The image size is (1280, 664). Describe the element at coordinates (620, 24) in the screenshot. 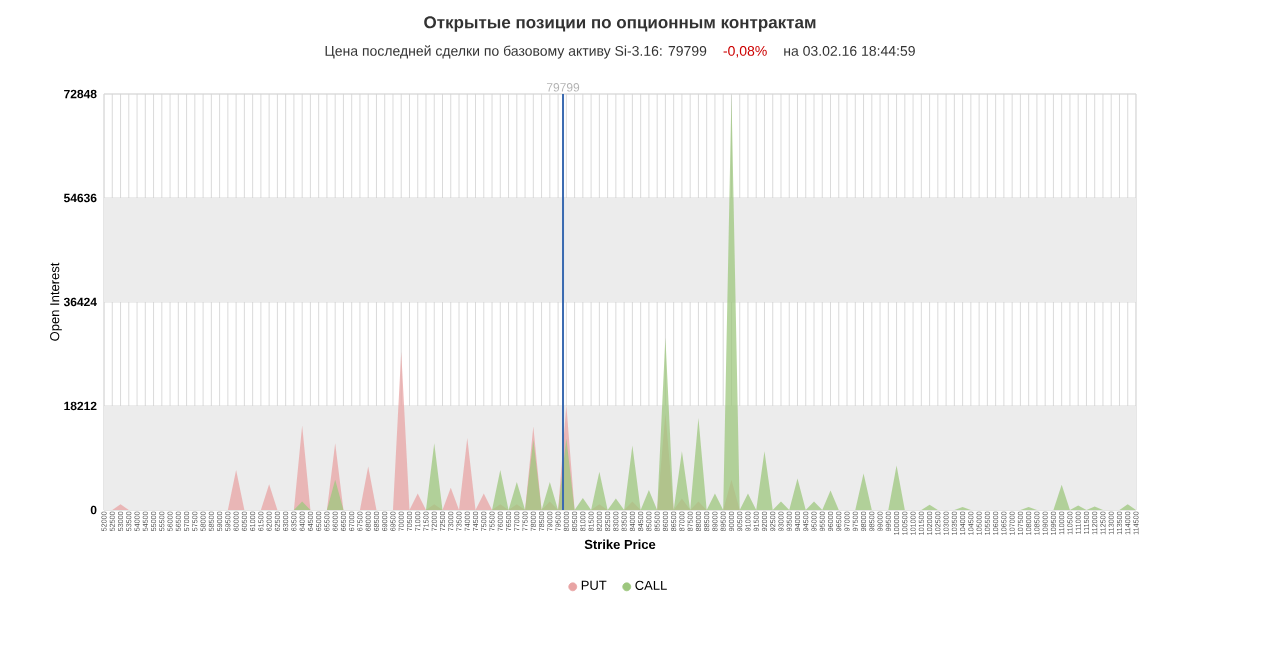

I see `chart-title: Открытые позиции по опционным контрактам` at that location.